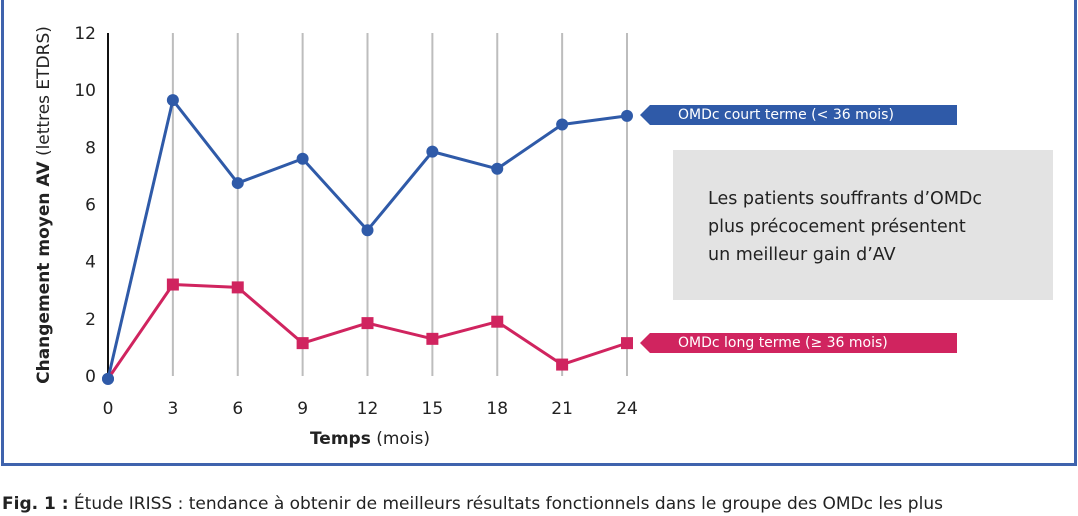 The image size is (1078, 516). What do you see at coordinates (497, 409) in the screenshot?
I see `x-tick-label: 18` at bounding box center [497, 409].